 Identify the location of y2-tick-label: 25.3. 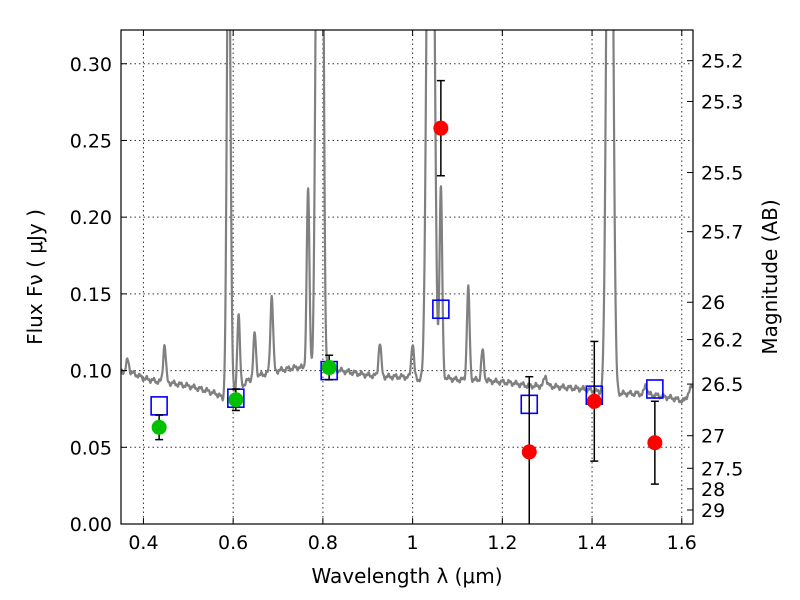
(722, 102).